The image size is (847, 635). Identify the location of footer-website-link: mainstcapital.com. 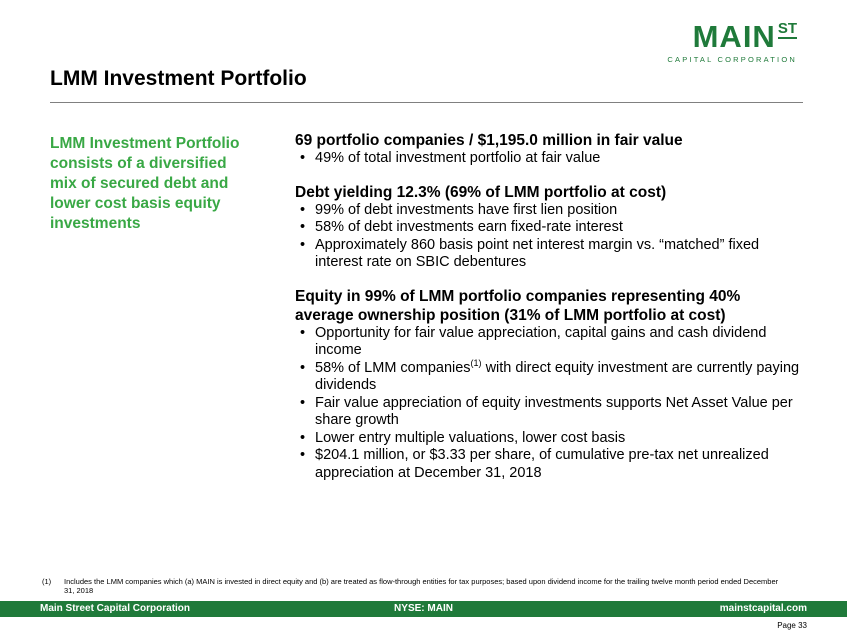
(763, 608).